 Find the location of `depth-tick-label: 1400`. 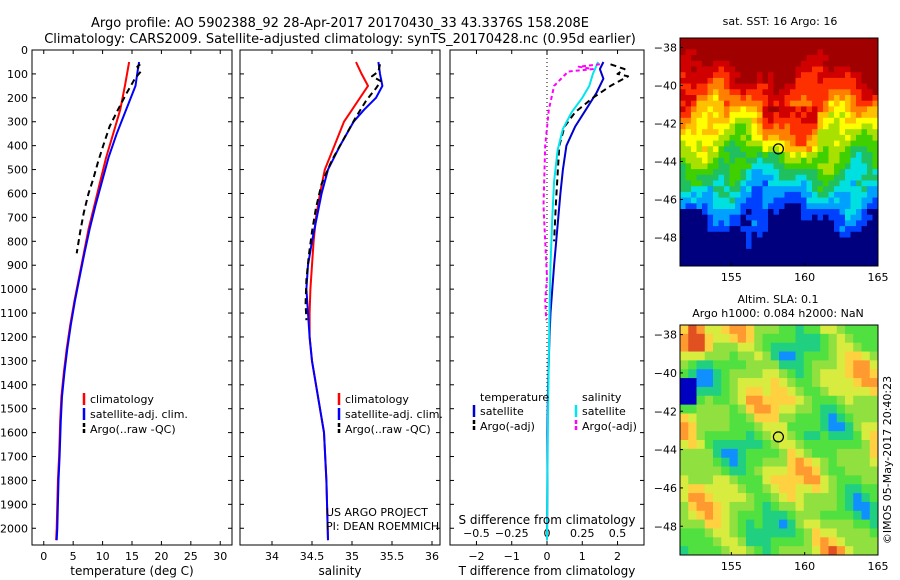

depth-tick-label: 1400 is located at coordinates (14, 385).